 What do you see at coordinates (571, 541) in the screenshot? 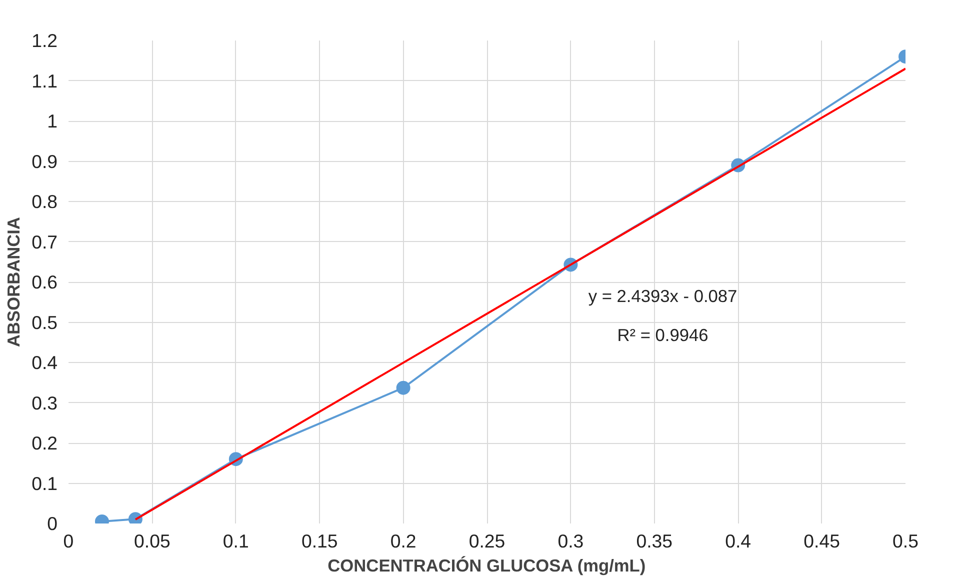
I see `x-tick-label: 0.3` at bounding box center [571, 541].